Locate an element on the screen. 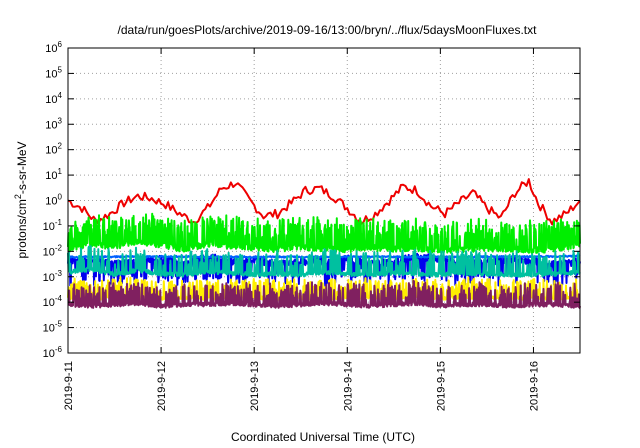 Image resolution: width=640 pixels, height=448 pixels. y-tick-exponent: -4 is located at coordinates (59, 298).